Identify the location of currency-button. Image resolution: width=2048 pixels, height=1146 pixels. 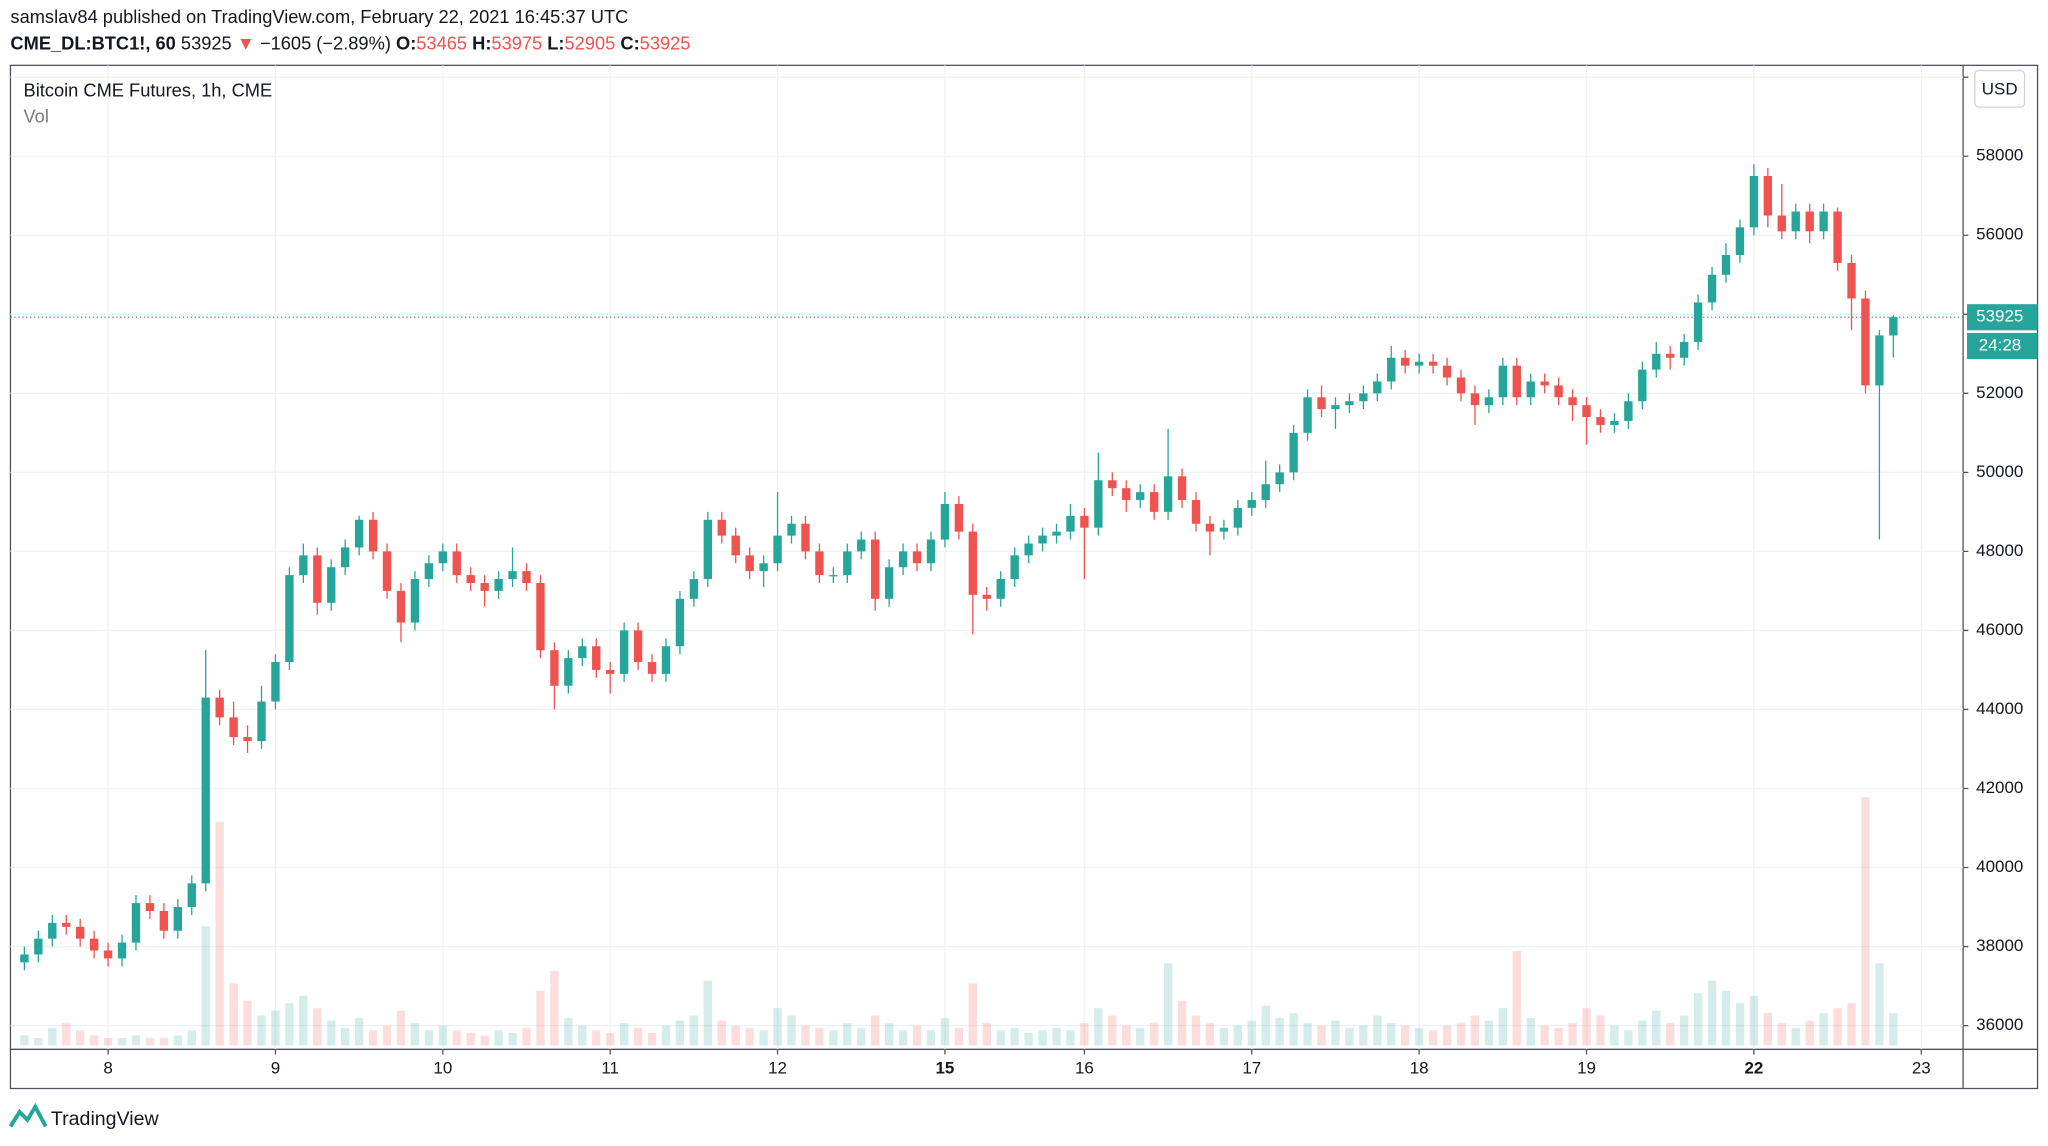
(2000, 88).